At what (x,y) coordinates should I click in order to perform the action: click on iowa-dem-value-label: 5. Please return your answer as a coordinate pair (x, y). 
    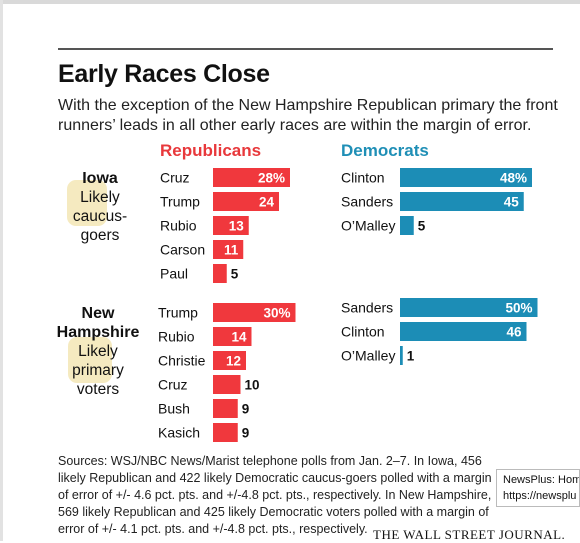
    Looking at the image, I should click on (422, 226).